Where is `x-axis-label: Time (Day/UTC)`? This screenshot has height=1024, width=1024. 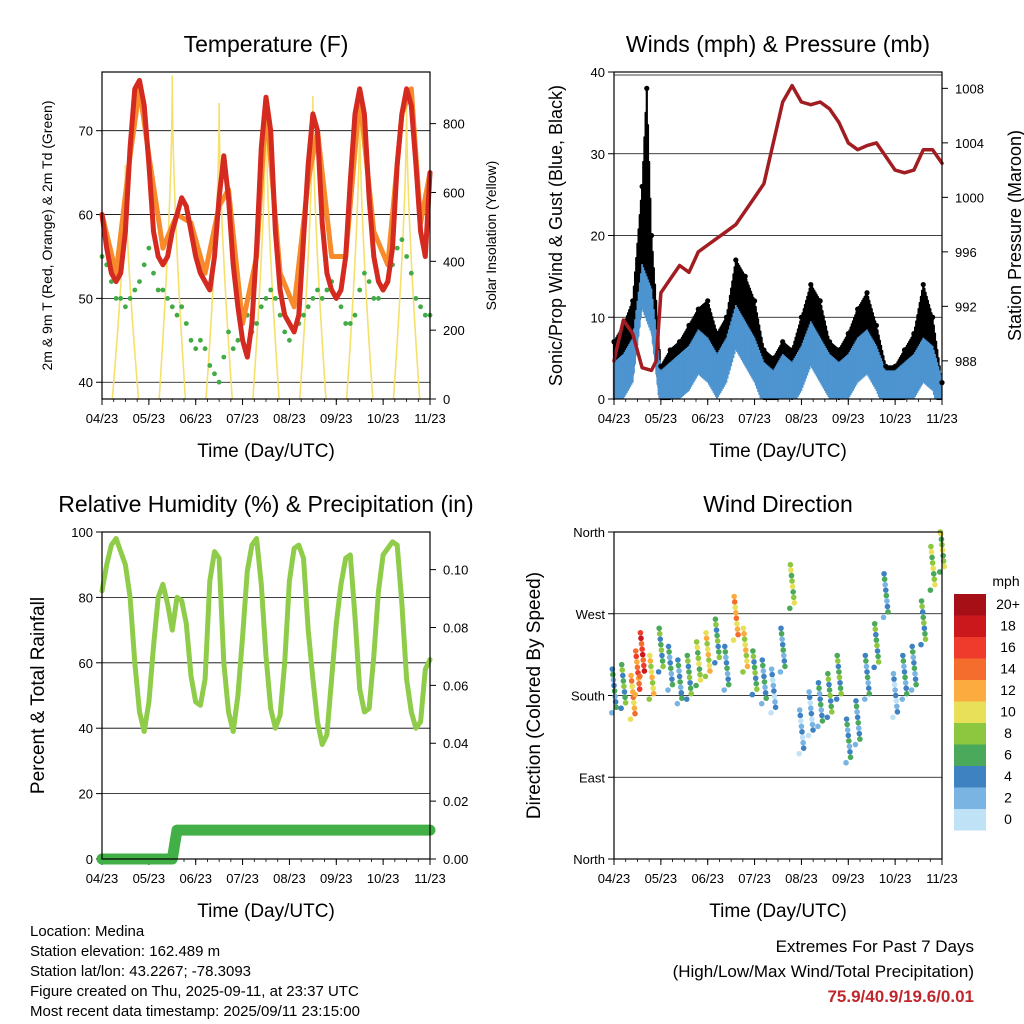
x-axis-label: Time (Day/UTC) is located at coordinates (266, 451).